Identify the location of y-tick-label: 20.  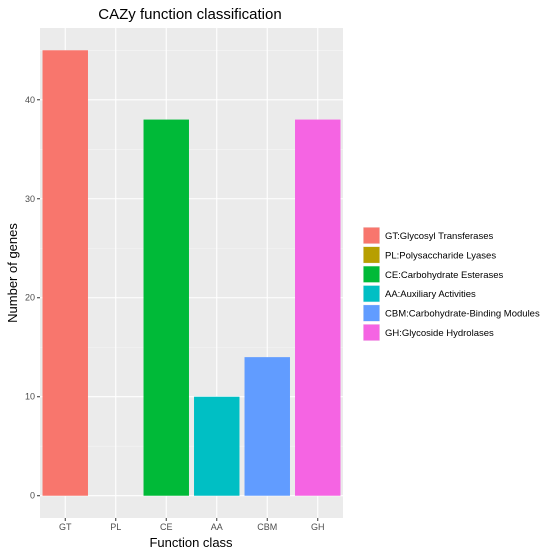
(30, 298).